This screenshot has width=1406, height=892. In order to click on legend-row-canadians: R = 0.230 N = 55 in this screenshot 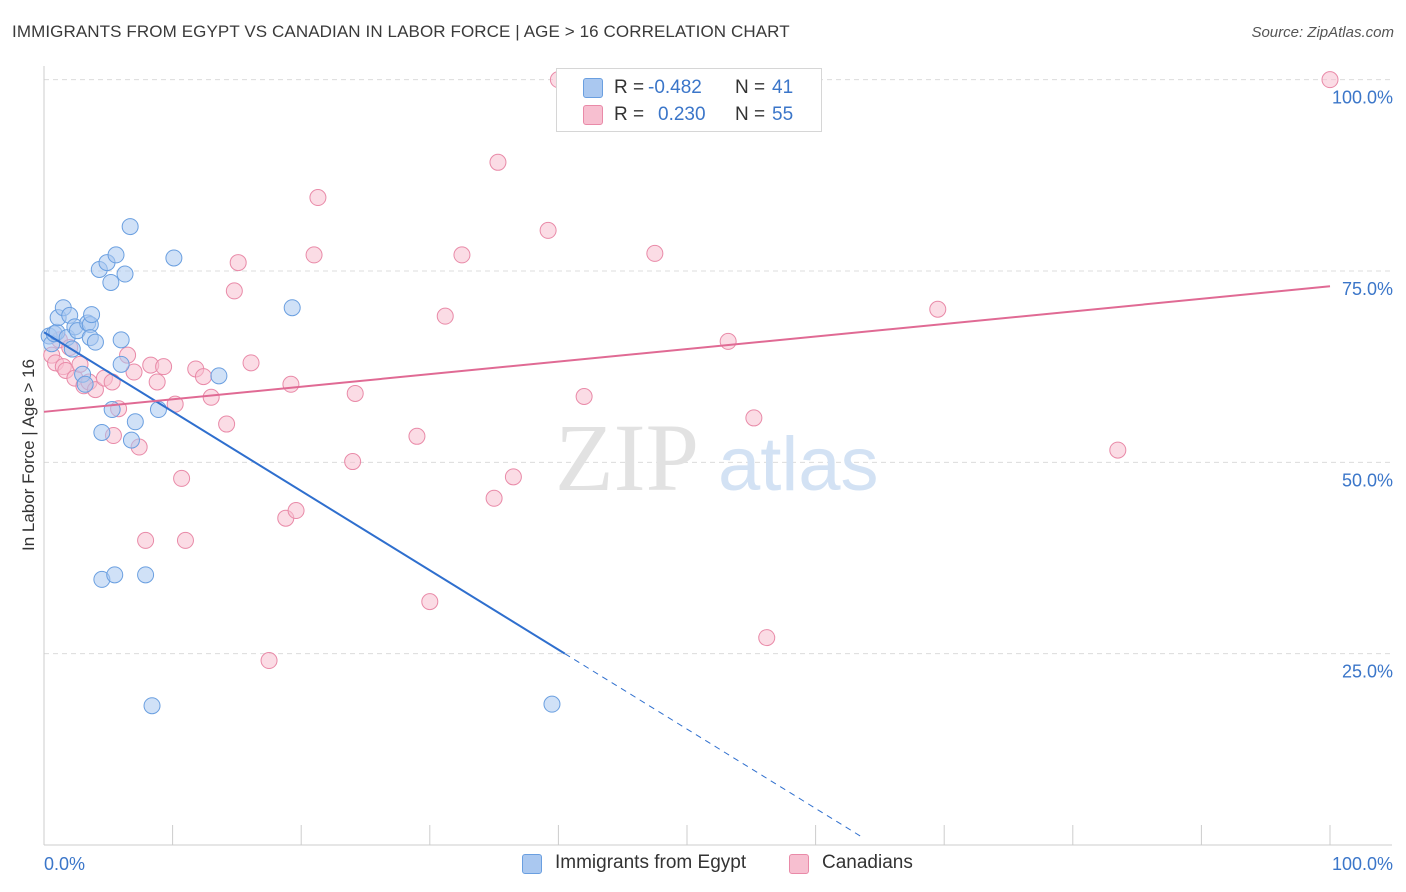, I will do `click(689, 114)`.